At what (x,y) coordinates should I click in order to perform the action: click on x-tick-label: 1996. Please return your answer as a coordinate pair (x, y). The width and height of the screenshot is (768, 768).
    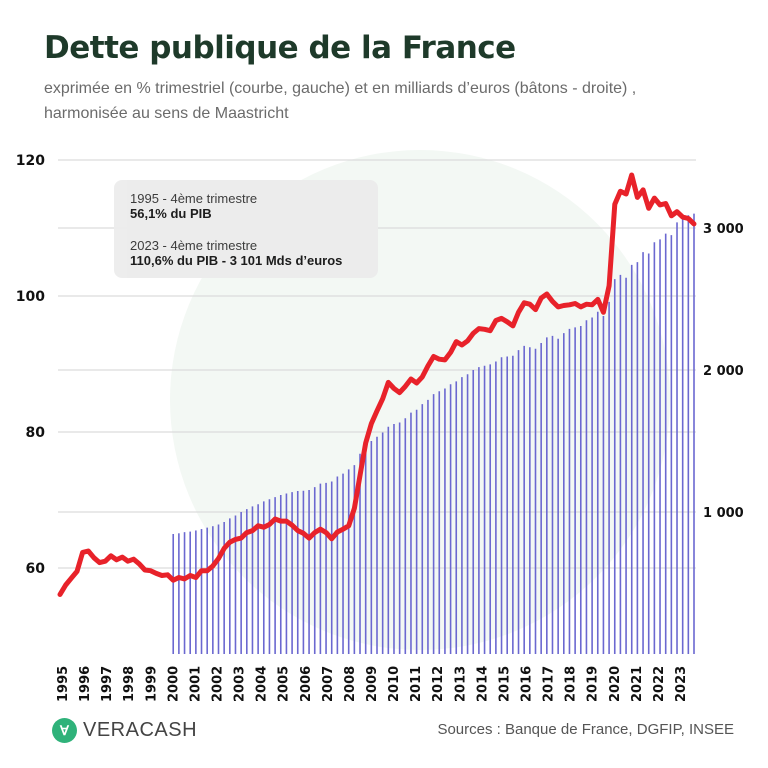
    Looking at the image, I should click on (85, 684).